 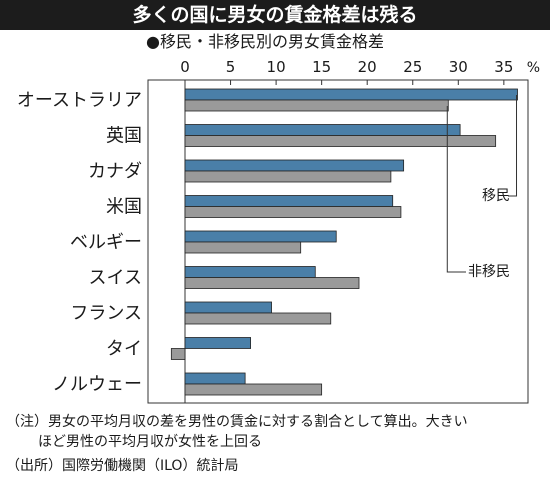 I want to click on footnote-line-1: （注）男女の平均月収の差を男性の賃金に対する割合として算出。大きい, so click(x=237, y=422).